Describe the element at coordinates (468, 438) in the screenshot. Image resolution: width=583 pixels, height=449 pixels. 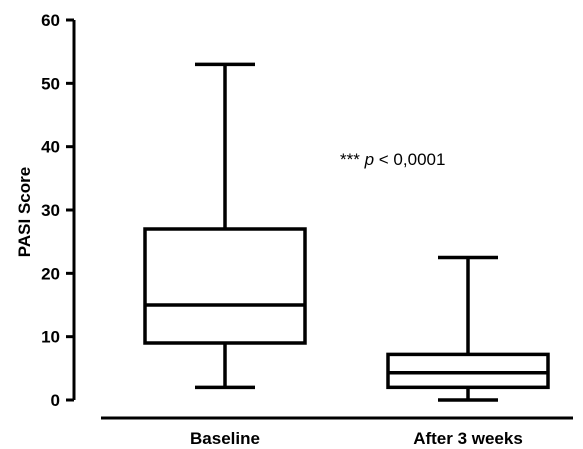
I see `x-tick-label: After 3 weeks` at that location.